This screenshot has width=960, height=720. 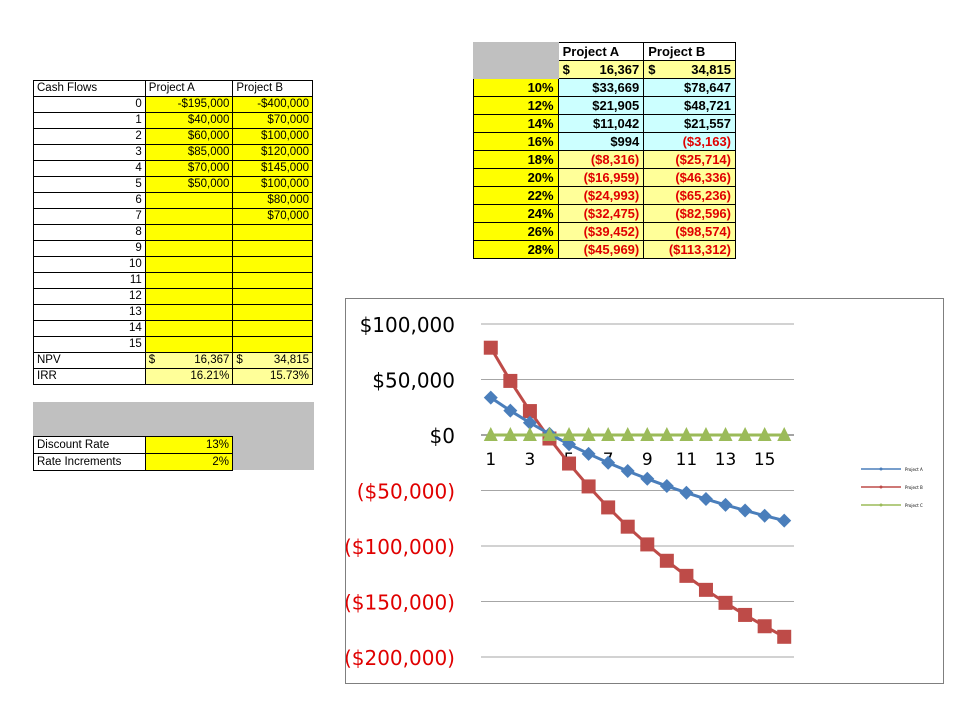 I want to click on rate-cell: 10%, so click(x=516, y=87).